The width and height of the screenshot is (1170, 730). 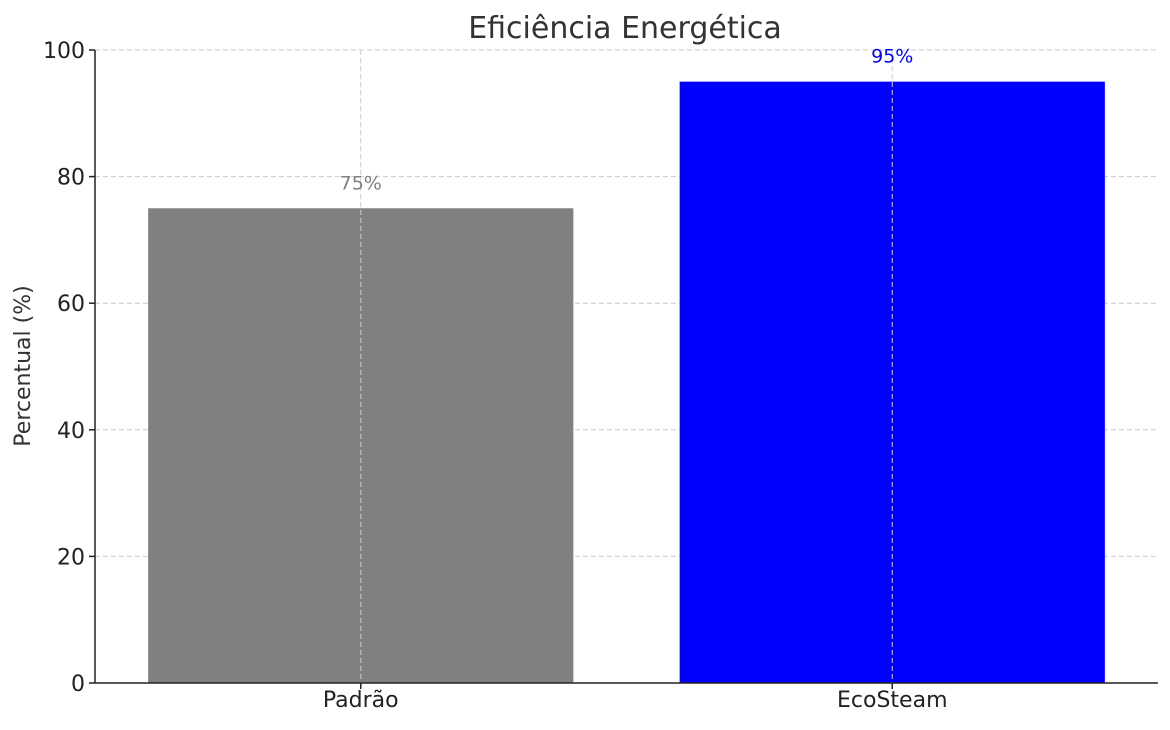 I want to click on y-tick-label: 80, so click(x=71, y=178).